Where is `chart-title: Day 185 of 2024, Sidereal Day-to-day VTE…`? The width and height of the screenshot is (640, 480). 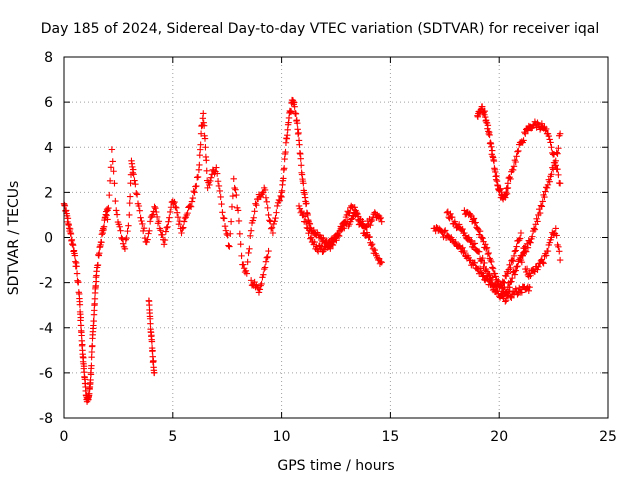
chart-title: Day 185 of 2024, Sidereal Day-to-day VTE… is located at coordinates (320, 29).